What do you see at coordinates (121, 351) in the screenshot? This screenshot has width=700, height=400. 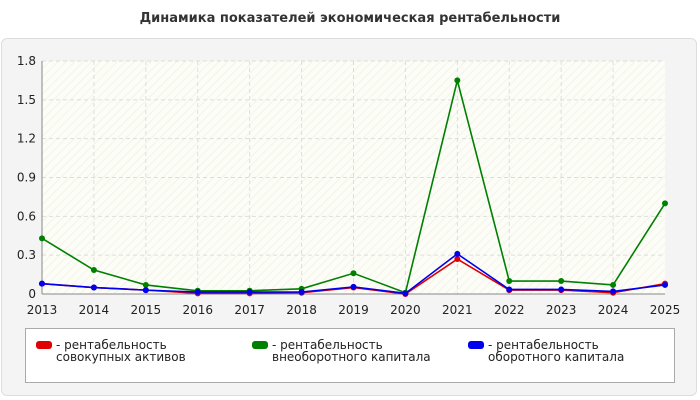 I see `legend-label: - рентабельность совокупных активов` at bounding box center [121, 351].